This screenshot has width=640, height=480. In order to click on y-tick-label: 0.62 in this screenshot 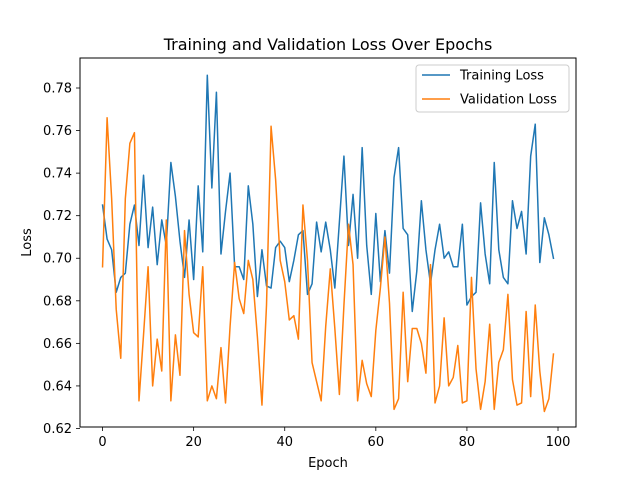, I will do `click(57, 429)`.